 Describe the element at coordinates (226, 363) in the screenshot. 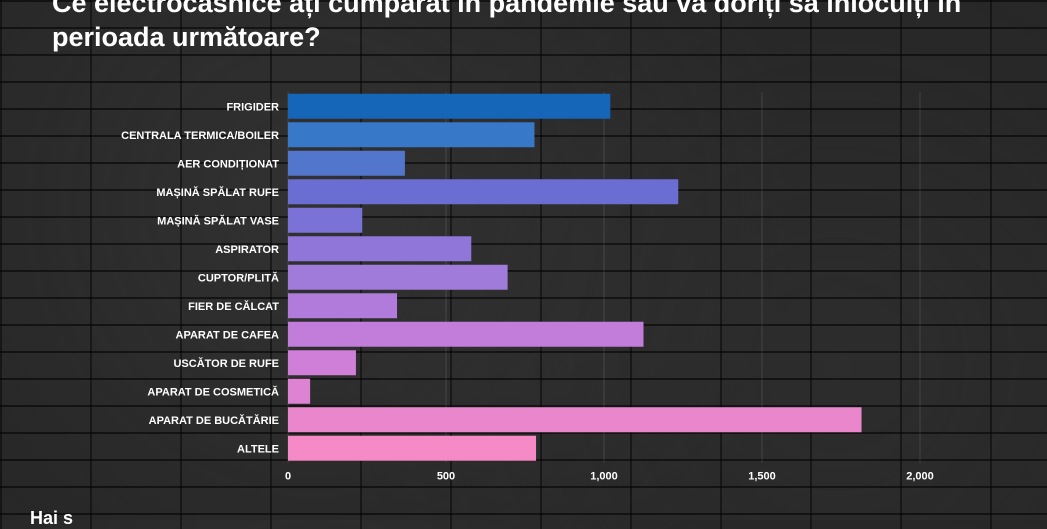

I see `category-label: USCĂTOR DE RUFE` at that location.